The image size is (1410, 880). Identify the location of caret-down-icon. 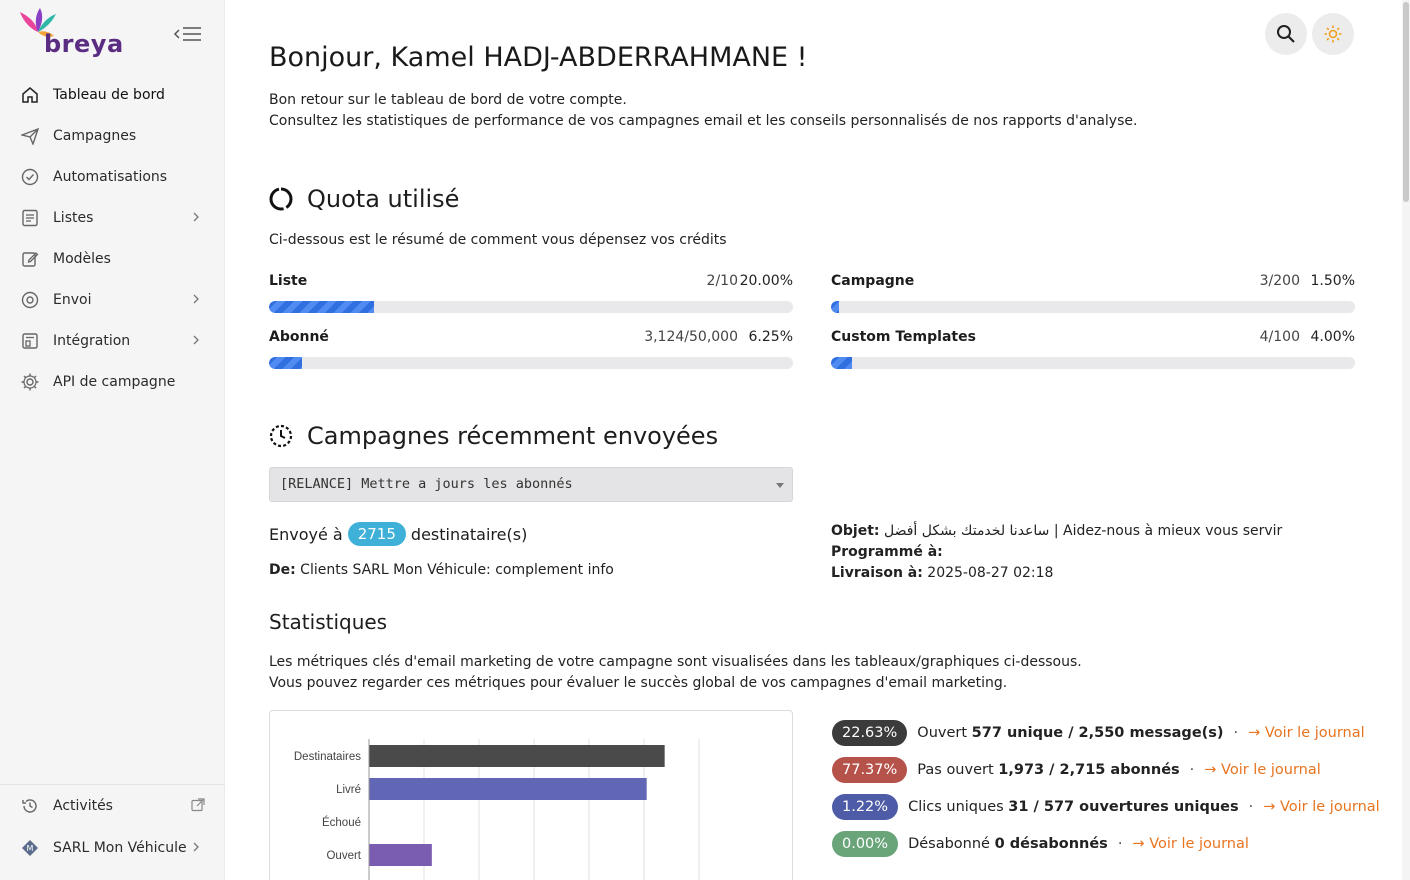
(780, 485).